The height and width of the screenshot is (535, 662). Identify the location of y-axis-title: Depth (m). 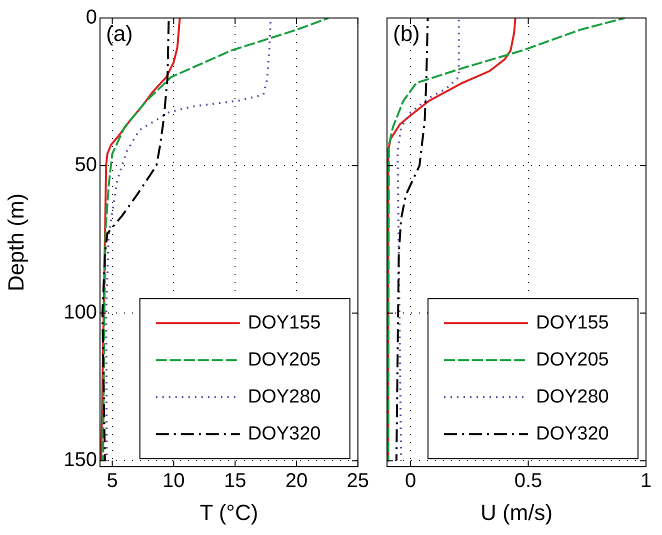
(15, 242).